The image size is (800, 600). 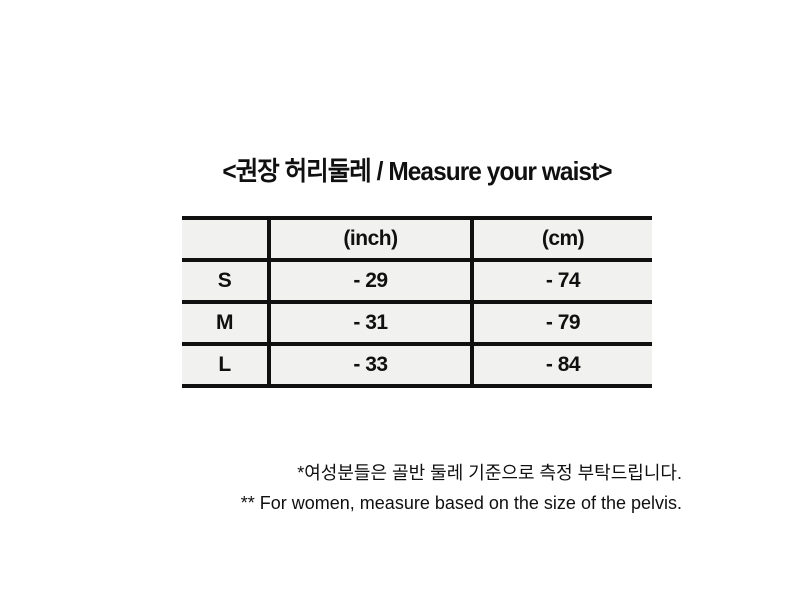 I want to click on size-cell: M, so click(x=225, y=322).